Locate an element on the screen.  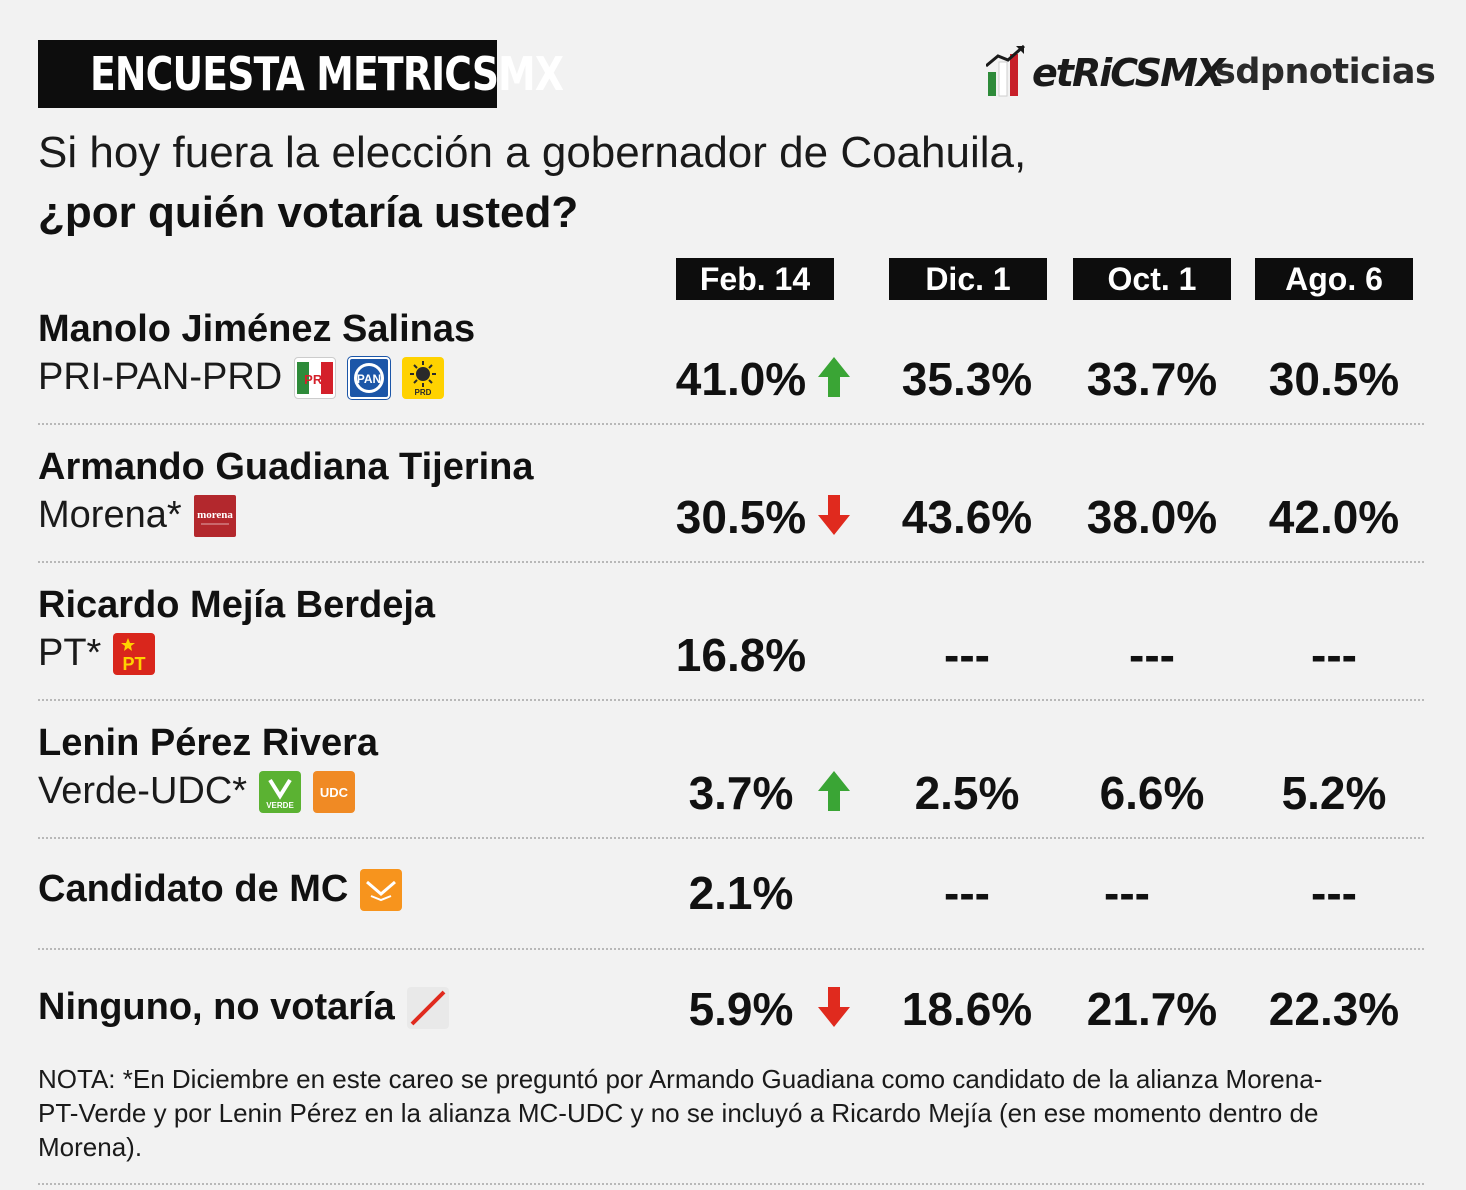
value-ago6: 30.5% is located at coordinates (1334, 379).